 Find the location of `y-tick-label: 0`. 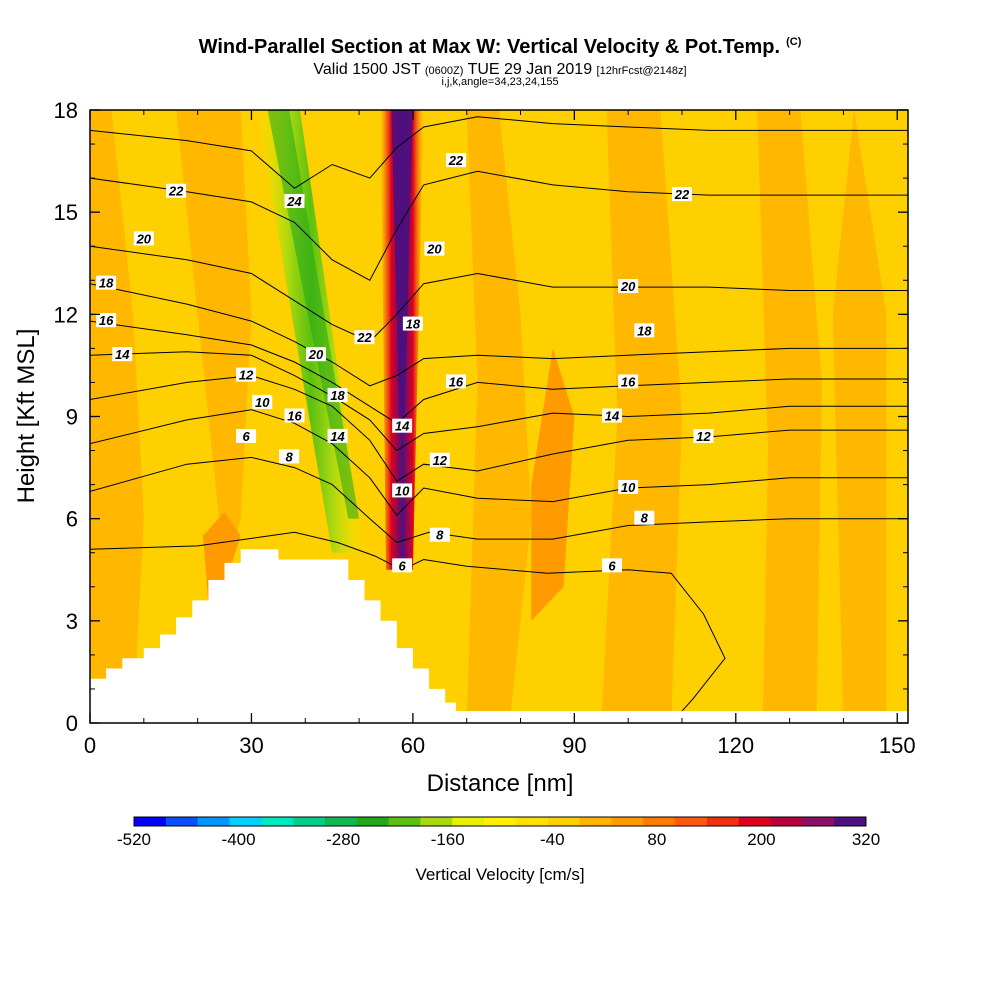

y-tick-label: 0 is located at coordinates (72, 723).